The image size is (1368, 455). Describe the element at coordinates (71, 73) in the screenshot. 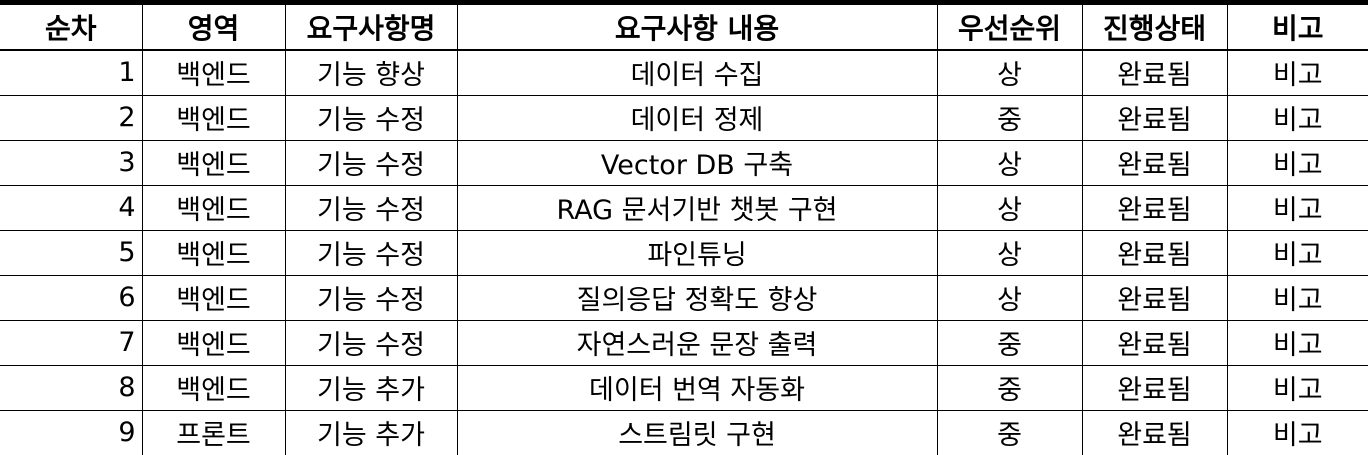

I see `cell-seq: 1` at that location.